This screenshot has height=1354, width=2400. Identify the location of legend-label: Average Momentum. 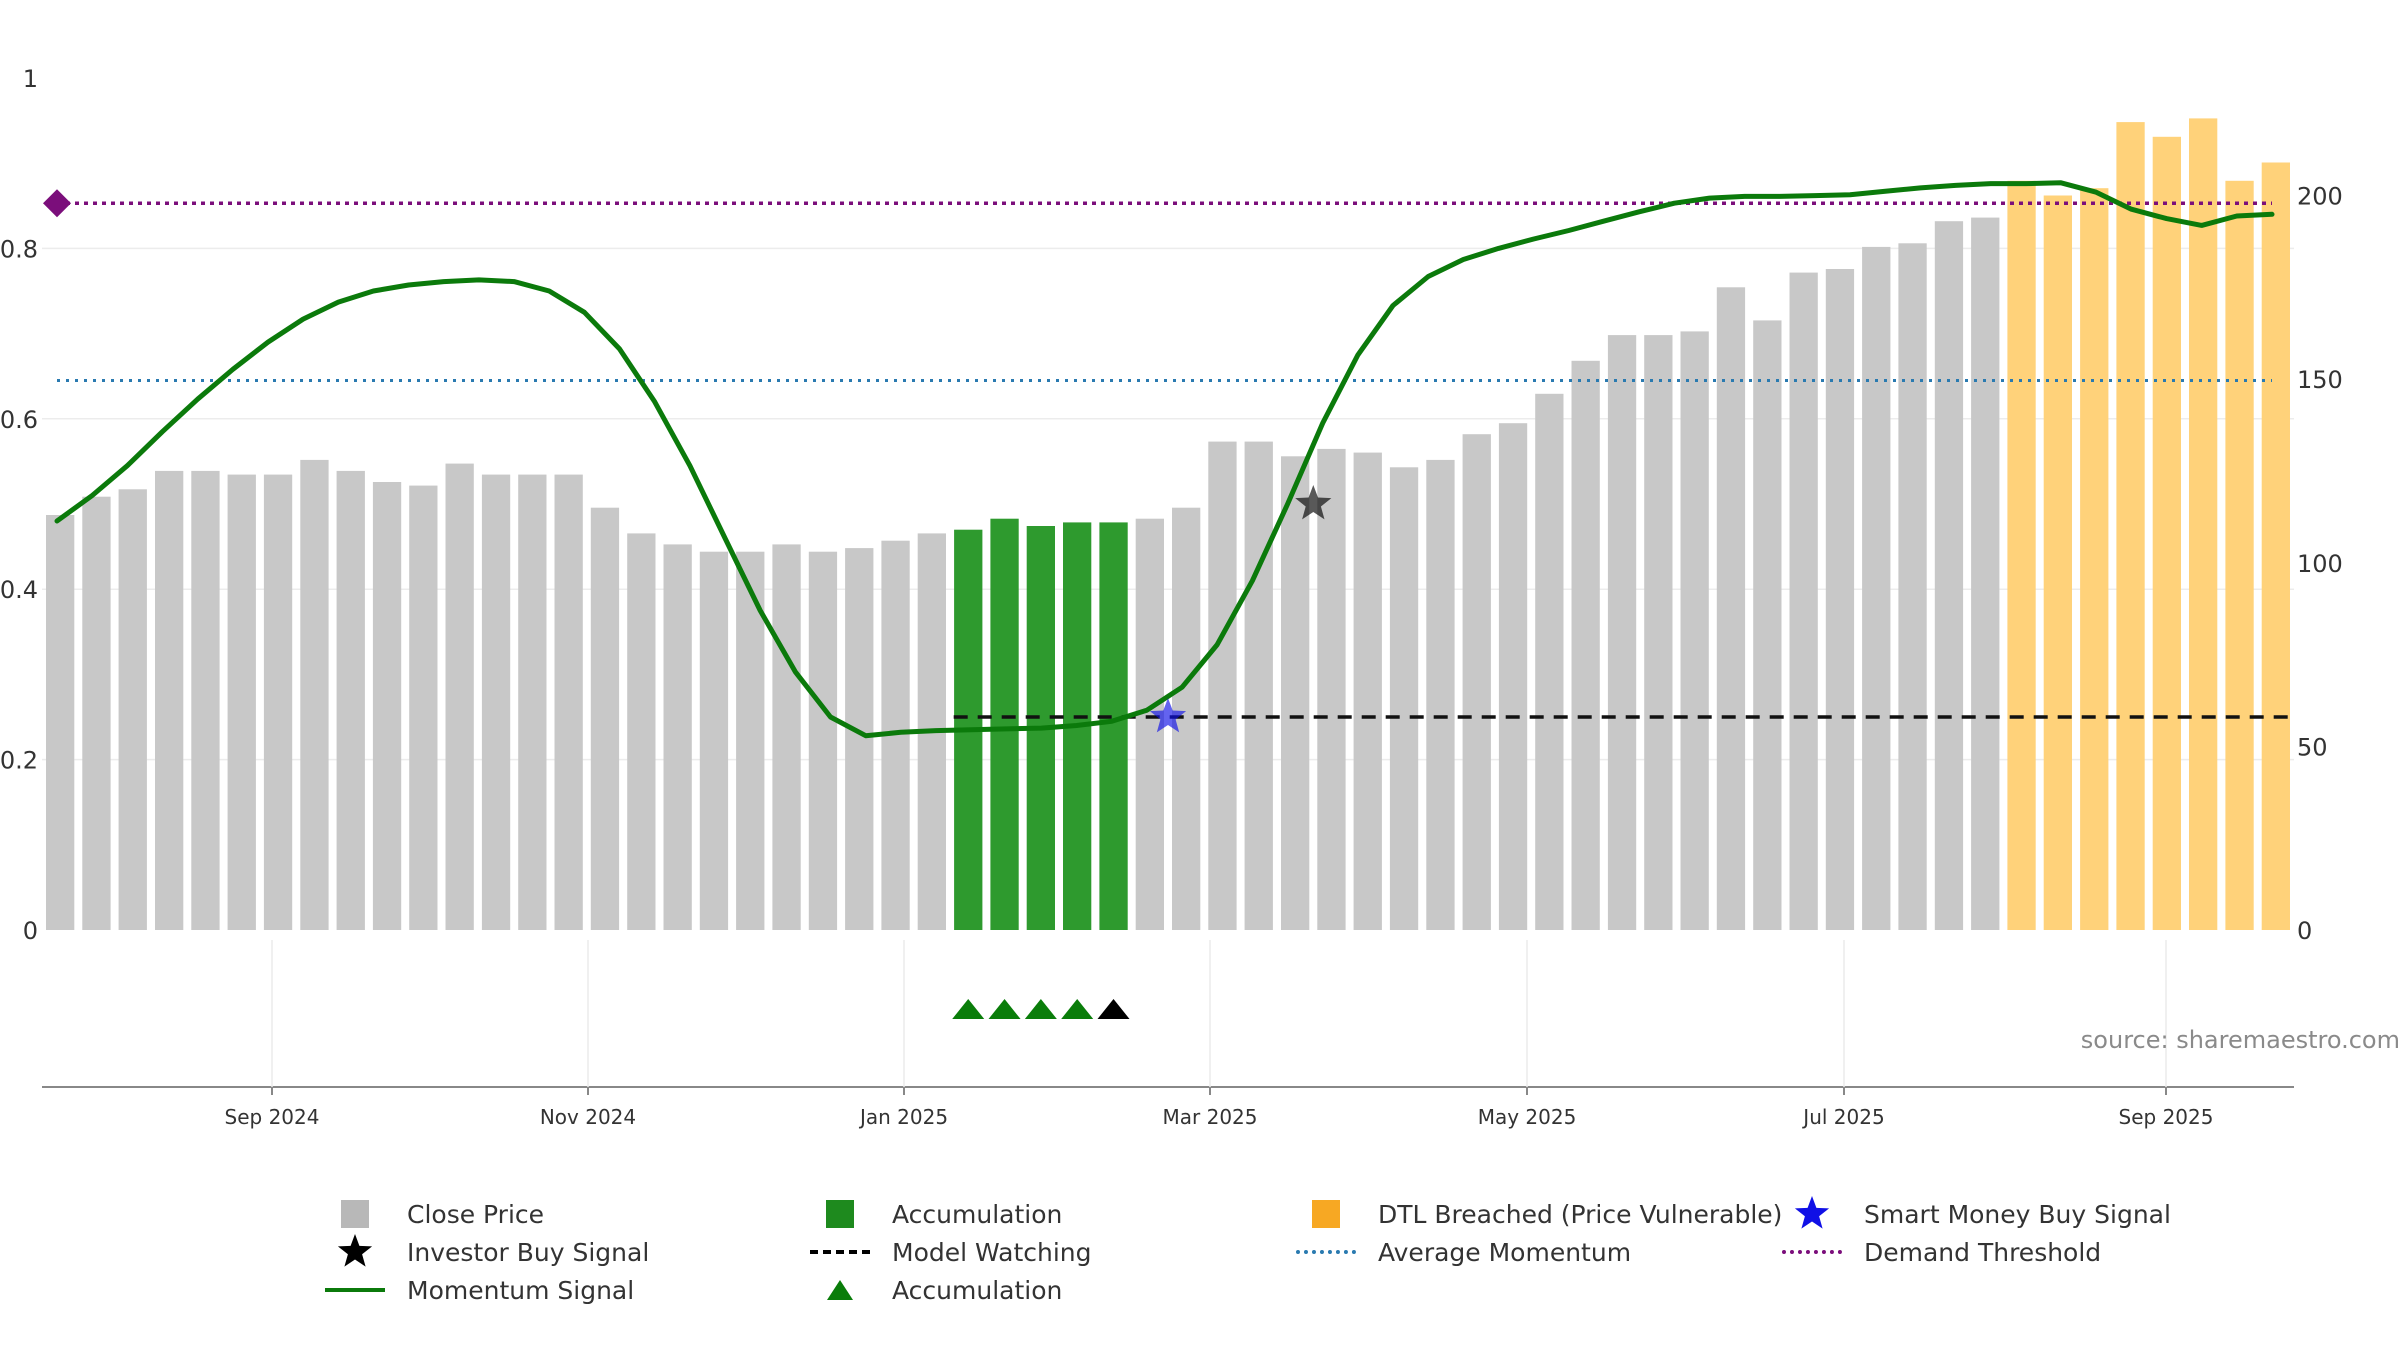
(1505, 1252).